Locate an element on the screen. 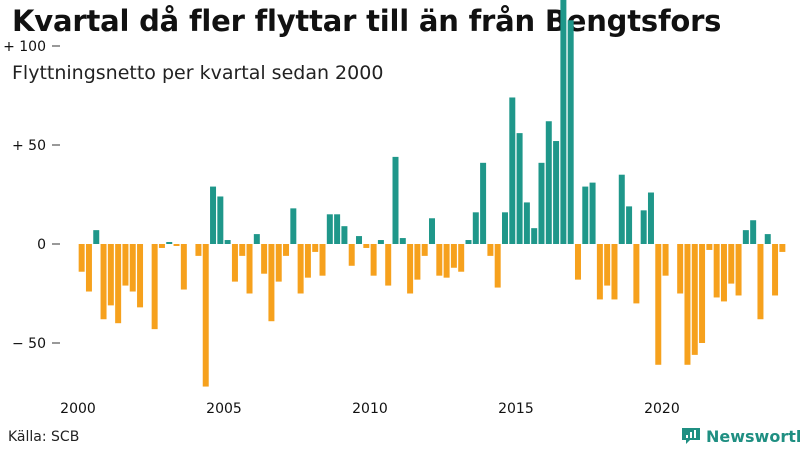 The width and height of the screenshot is (800, 450). brand-name: Newsworthy is located at coordinates (753, 436).